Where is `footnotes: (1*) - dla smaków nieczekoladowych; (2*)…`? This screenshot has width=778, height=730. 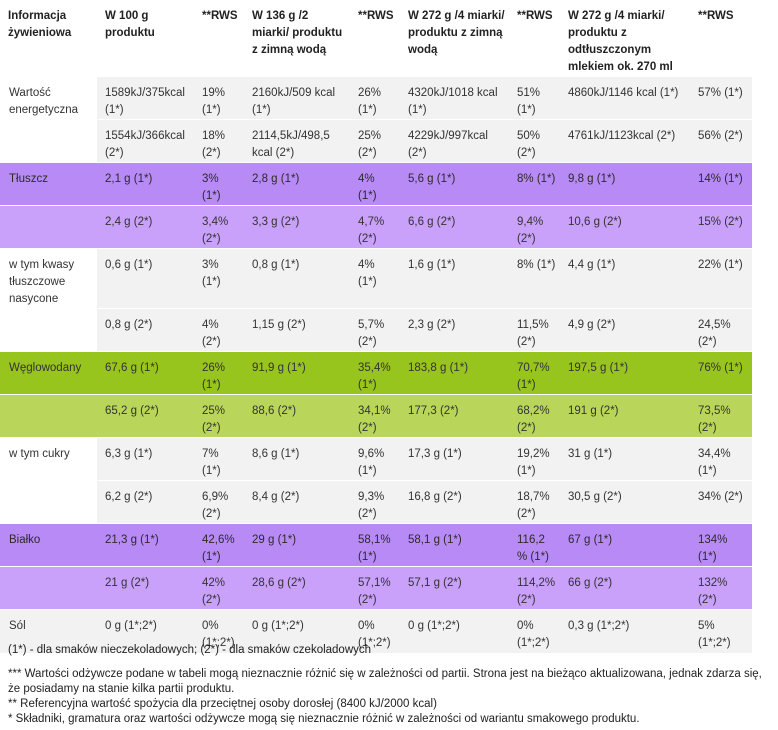 footnotes: (1*) - dla smaków nieczekoladowych; (2*)… is located at coordinates (388, 685).